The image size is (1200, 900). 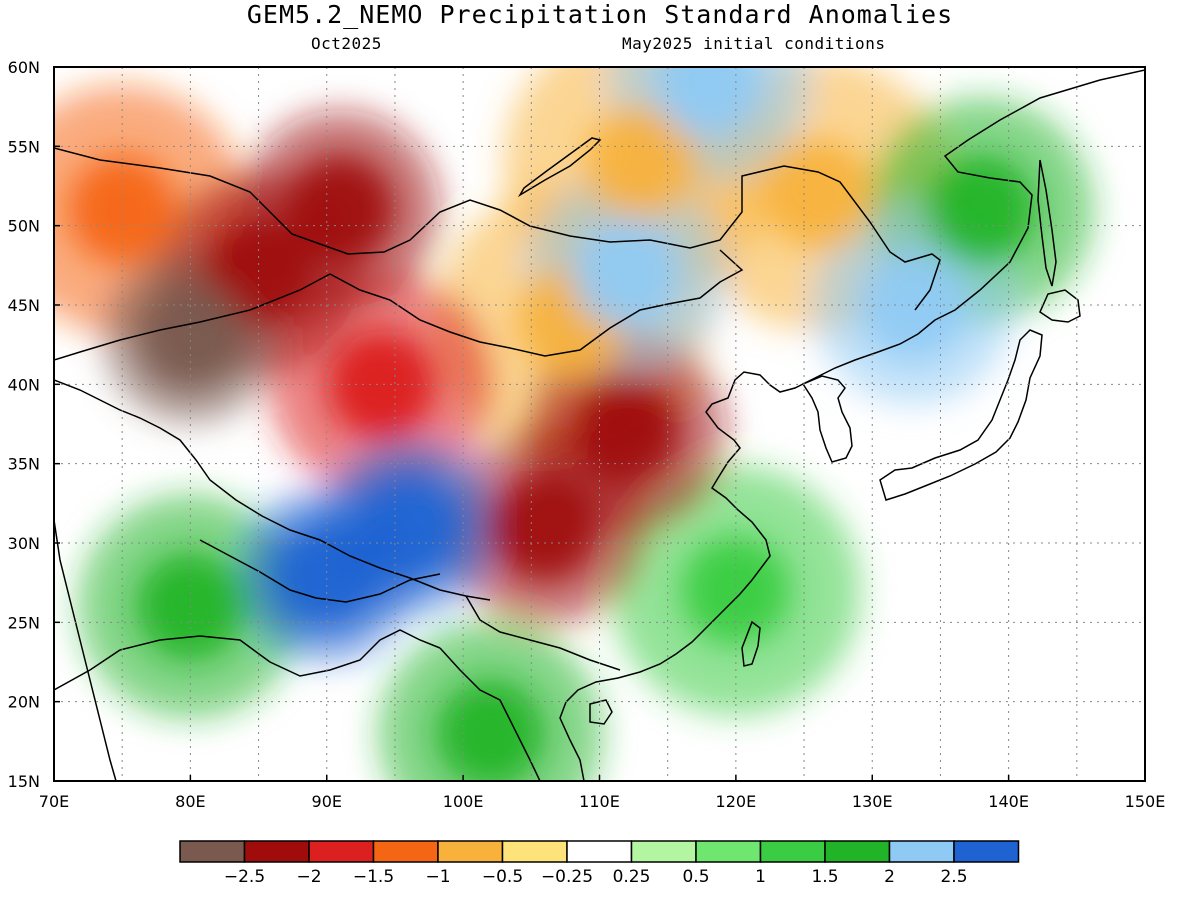 I want to click on hokkaido-outline, so click(x=1060, y=306).